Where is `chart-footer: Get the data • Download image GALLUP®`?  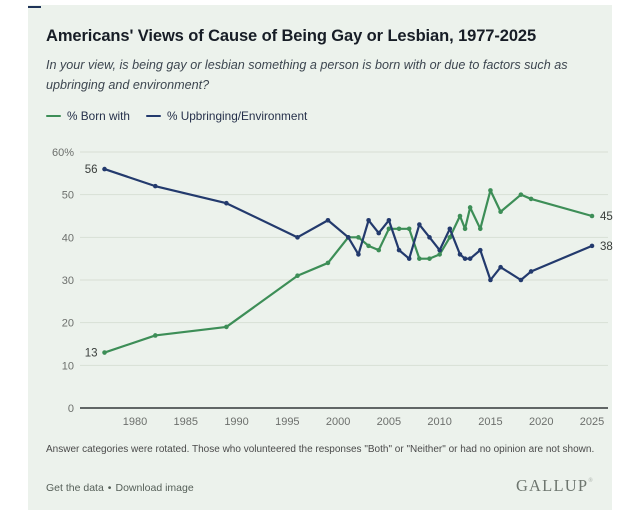
chart-footer: Get the data • Download image GALLUP® is located at coordinates (320, 485).